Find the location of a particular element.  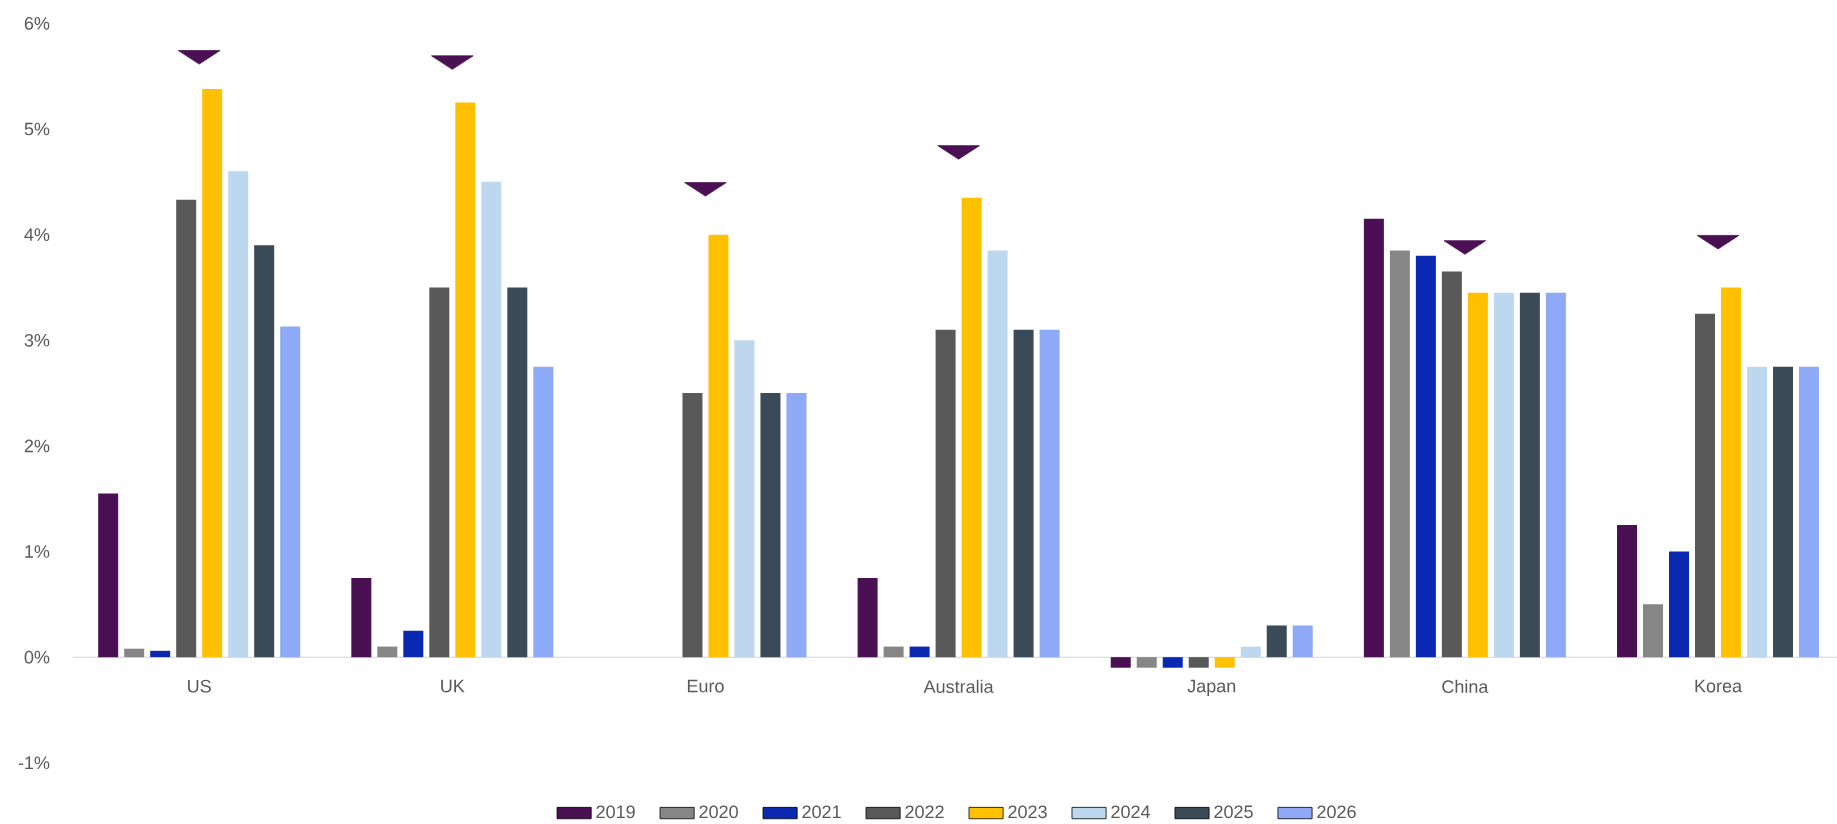

y-tick-label: -1% is located at coordinates (34, 763).